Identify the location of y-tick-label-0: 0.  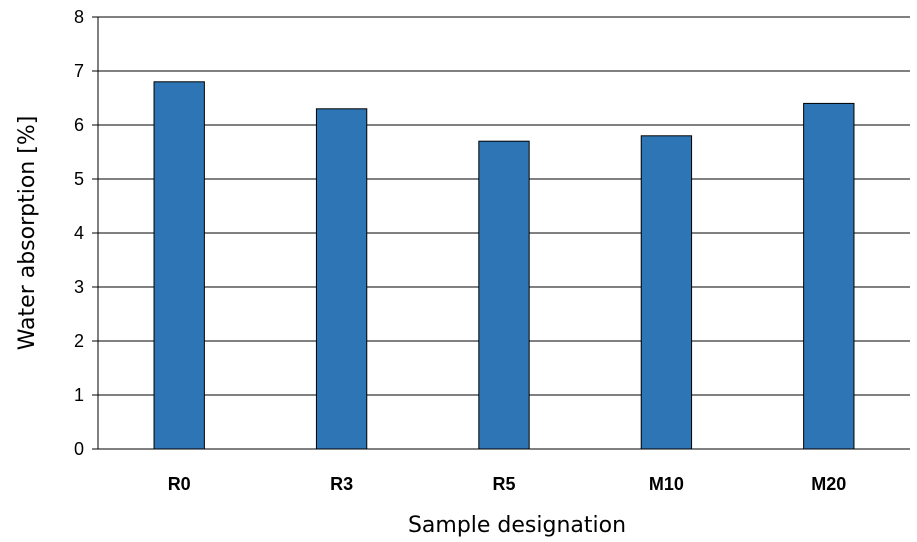
(79, 449).